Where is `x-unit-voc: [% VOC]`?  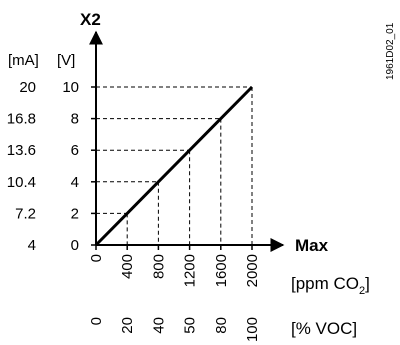
x-unit-voc: [% VOC] is located at coordinates (324, 328).